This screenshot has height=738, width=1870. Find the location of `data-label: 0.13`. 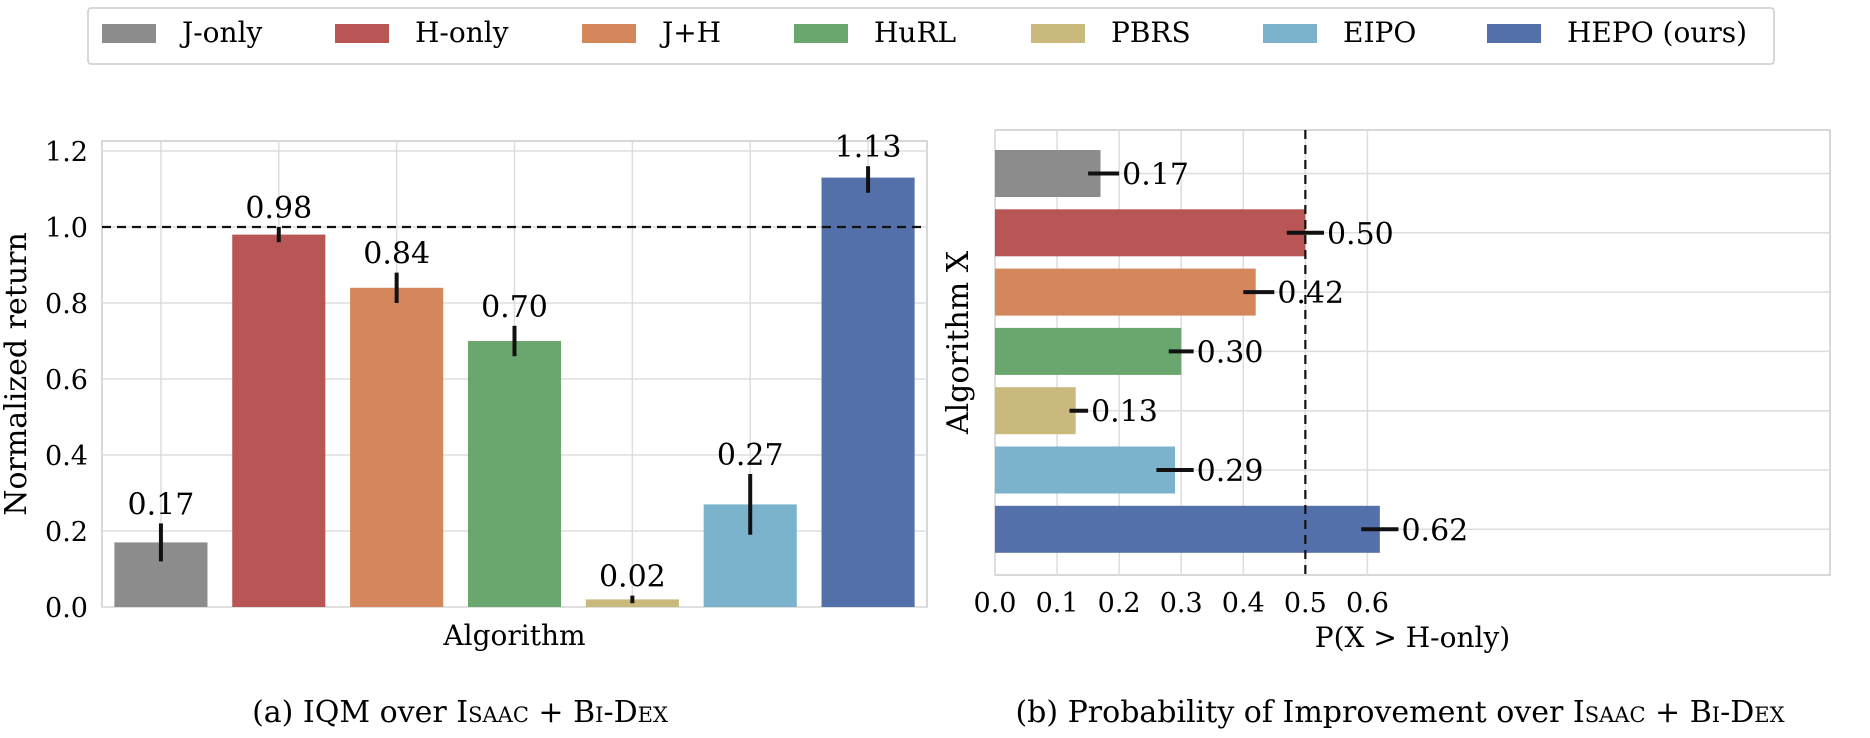

data-label: 0.13 is located at coordinates (1124, 412).